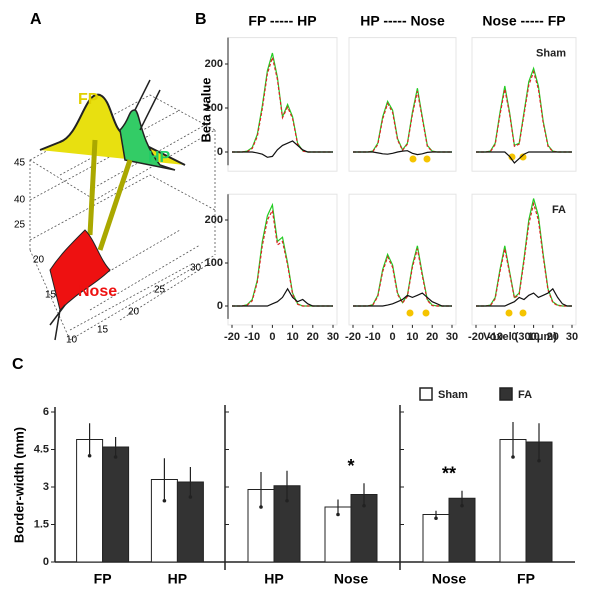  I want to click on panel-a-axis-labels: 45 40 25 20 15 10 15 20 25 30, so click(108, 252).